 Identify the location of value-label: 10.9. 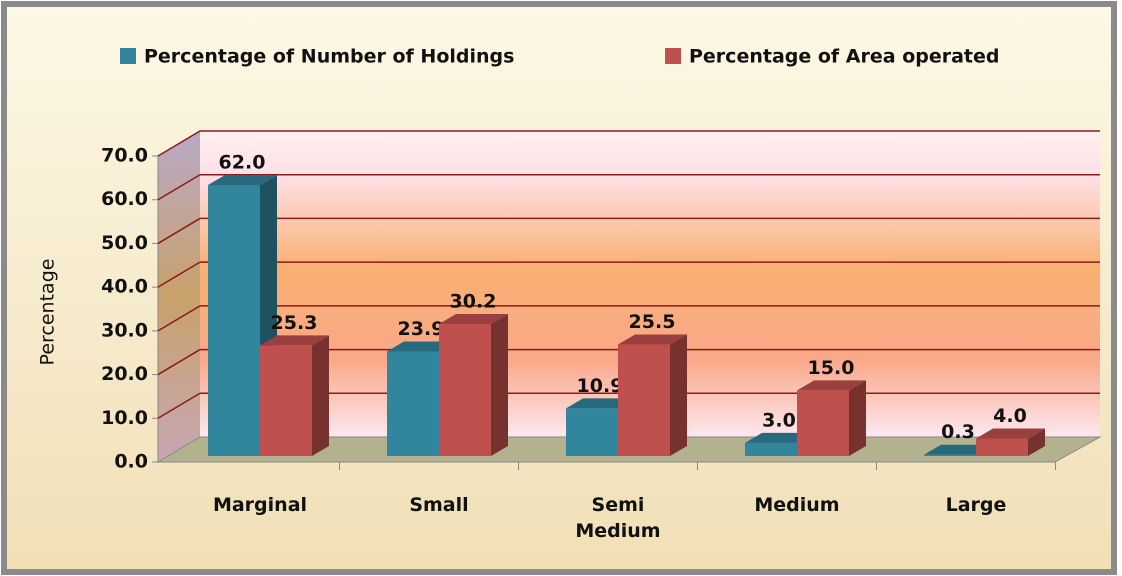
(600, 386).